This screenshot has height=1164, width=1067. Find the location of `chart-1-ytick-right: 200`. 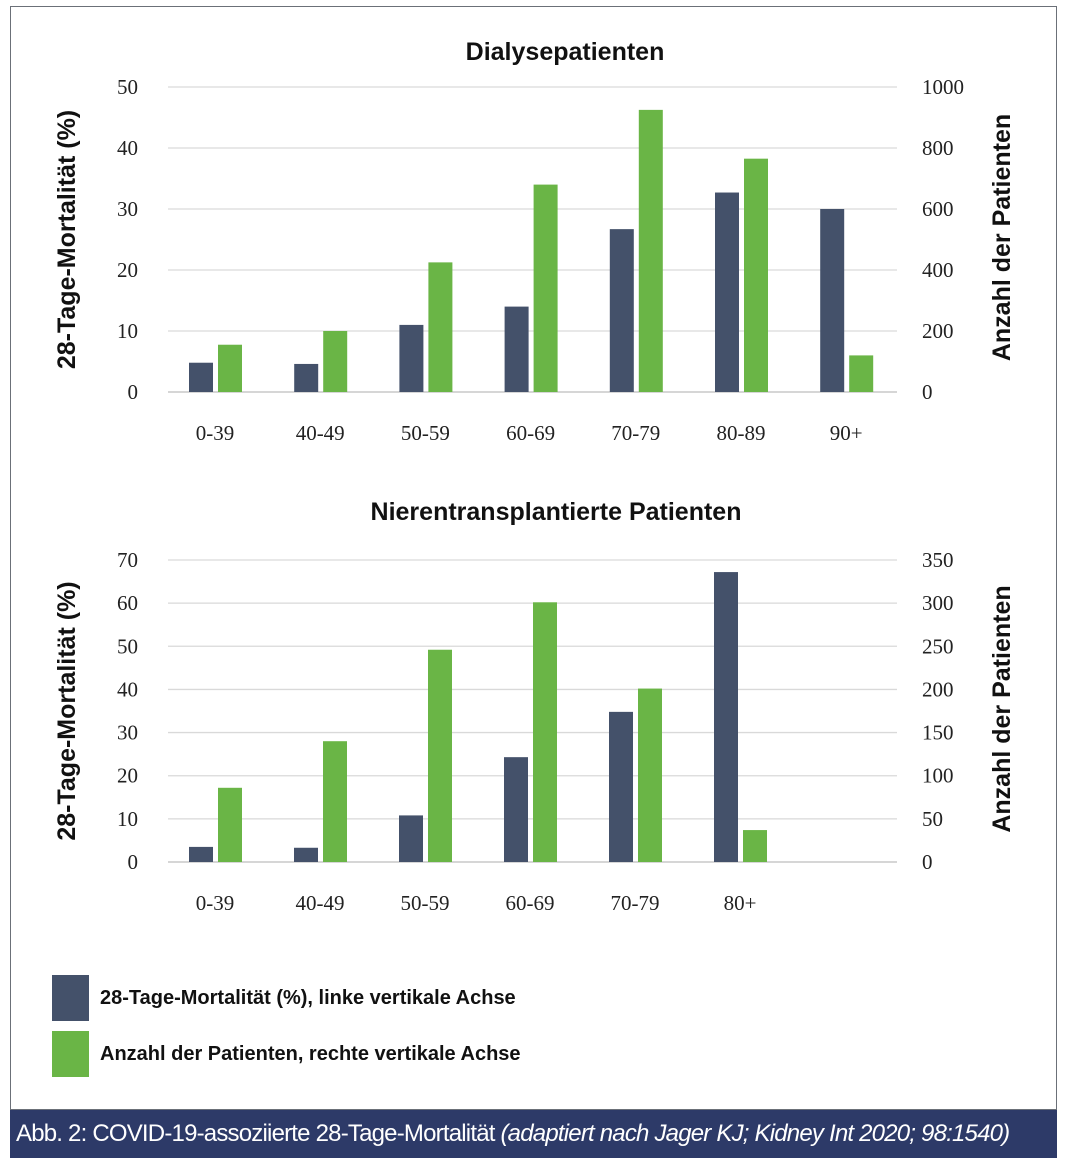

chart-1-ytick-right: 200 is located at coordinates (938, 689).